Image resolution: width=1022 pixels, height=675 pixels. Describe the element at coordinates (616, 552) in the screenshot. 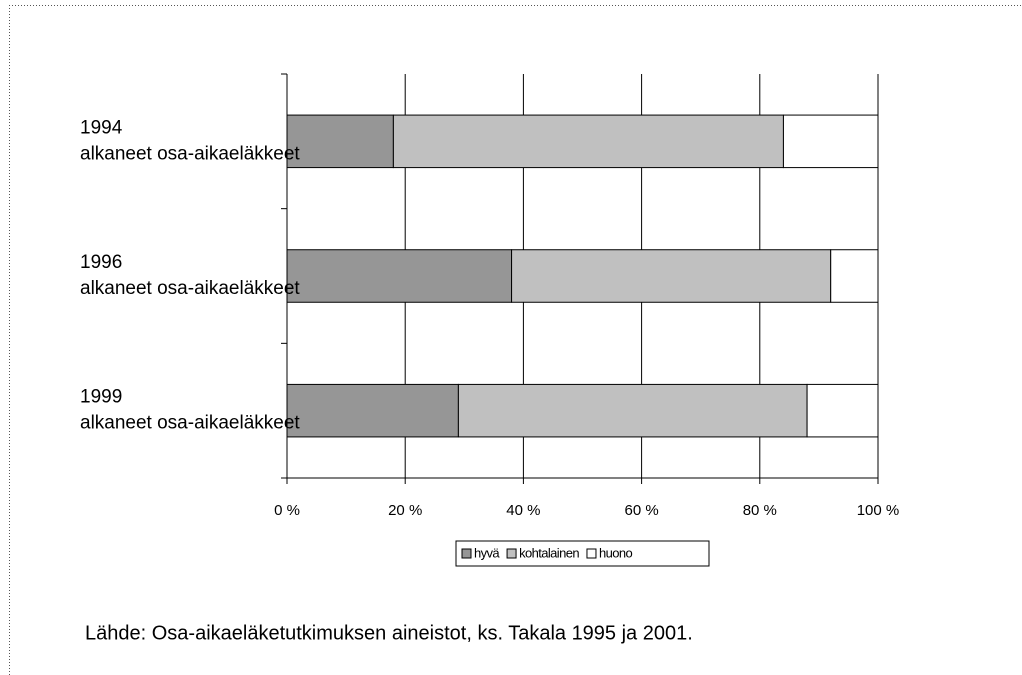

I see `legend-label: huono` at that location.